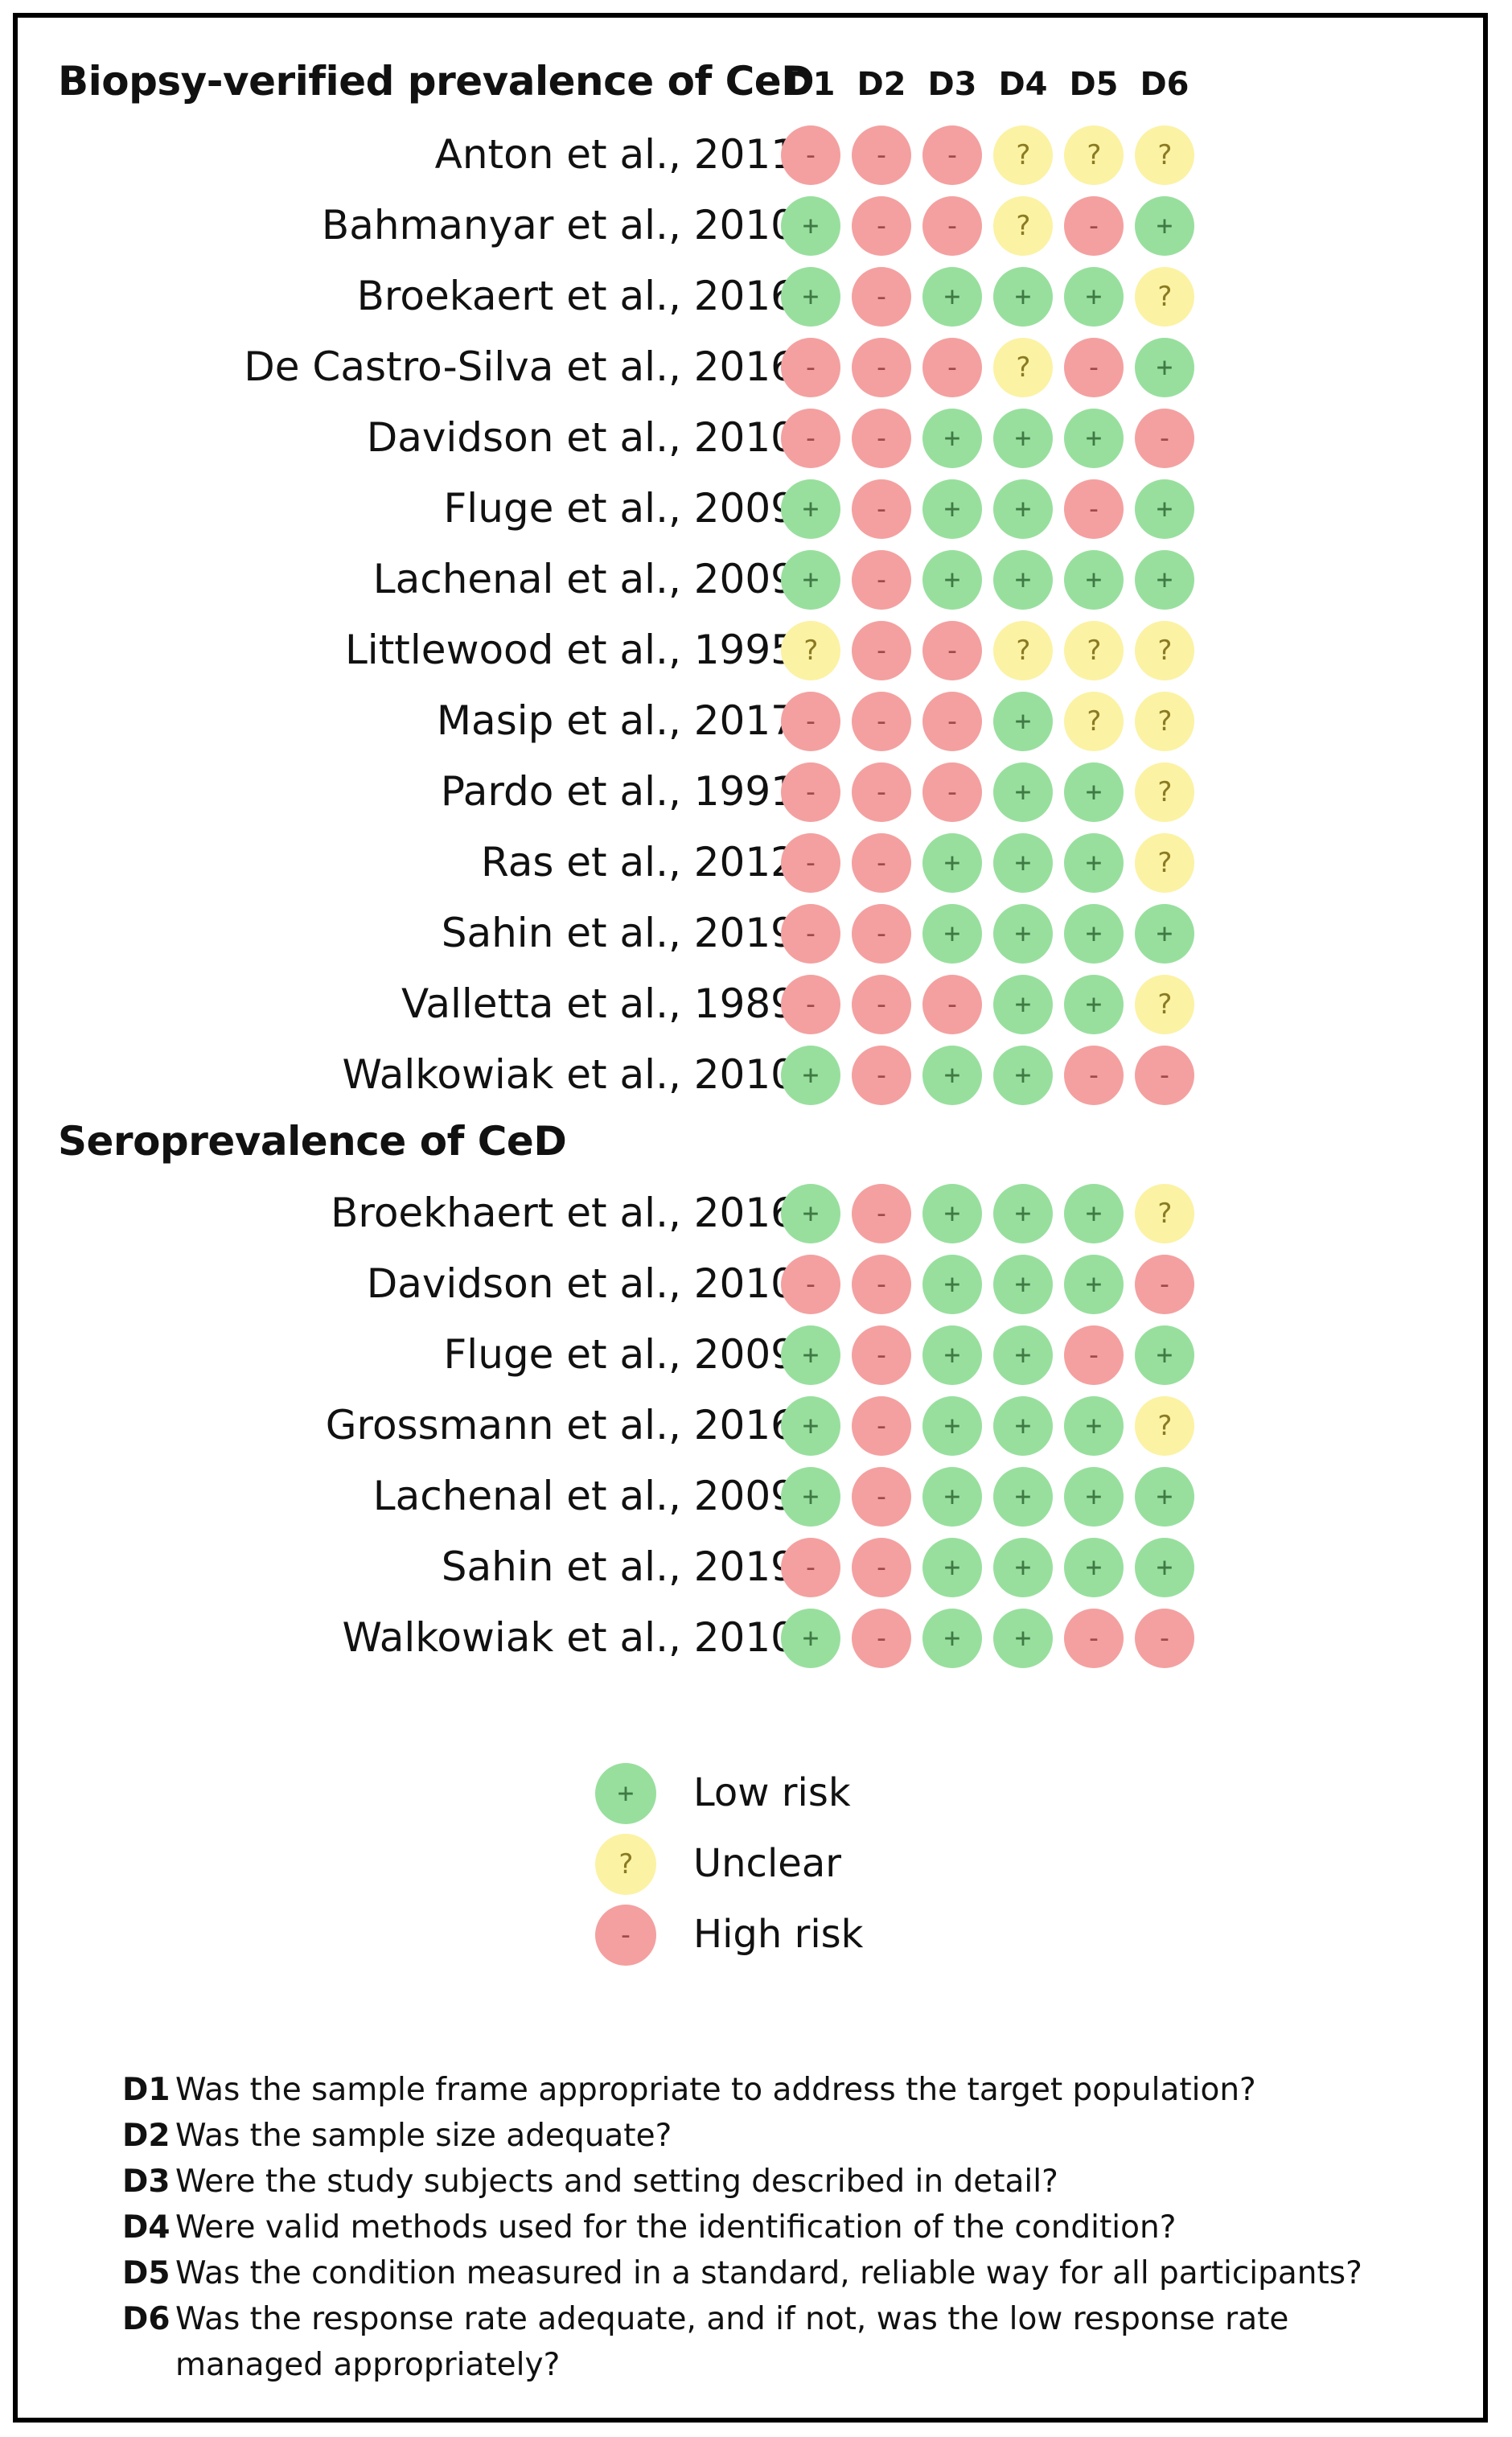 Image resolution: width=1512 pixels, height=2437 pixels. Describe the element at coordinates (639, 862) in the screenshot. I see `study-name: Ras et al., 2012` at that location.